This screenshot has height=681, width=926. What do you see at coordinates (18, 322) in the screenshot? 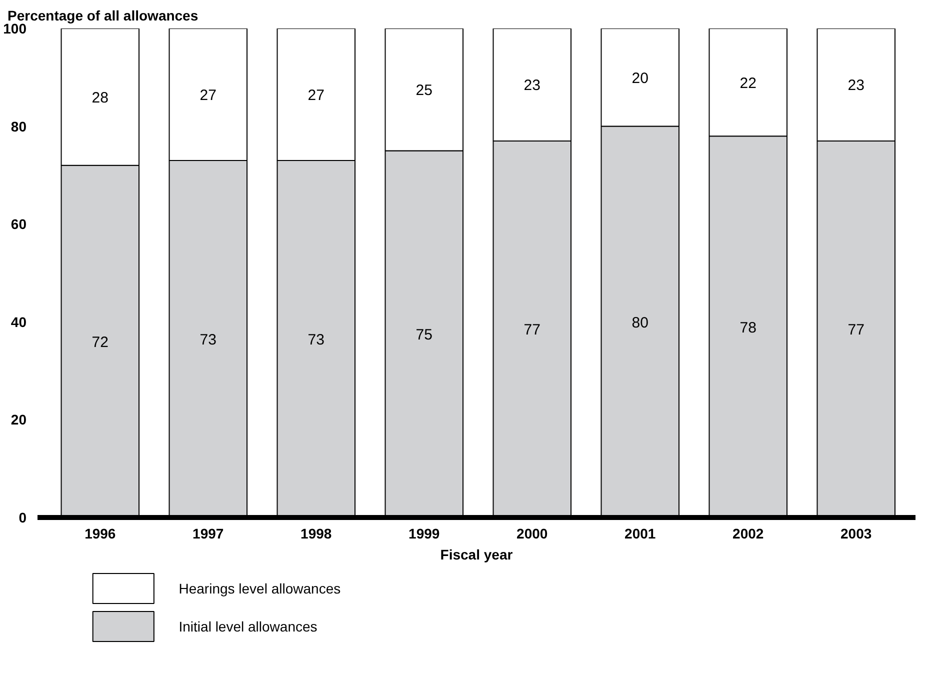
I see `y-tick-label: 40` at bounding box center [18, 322].